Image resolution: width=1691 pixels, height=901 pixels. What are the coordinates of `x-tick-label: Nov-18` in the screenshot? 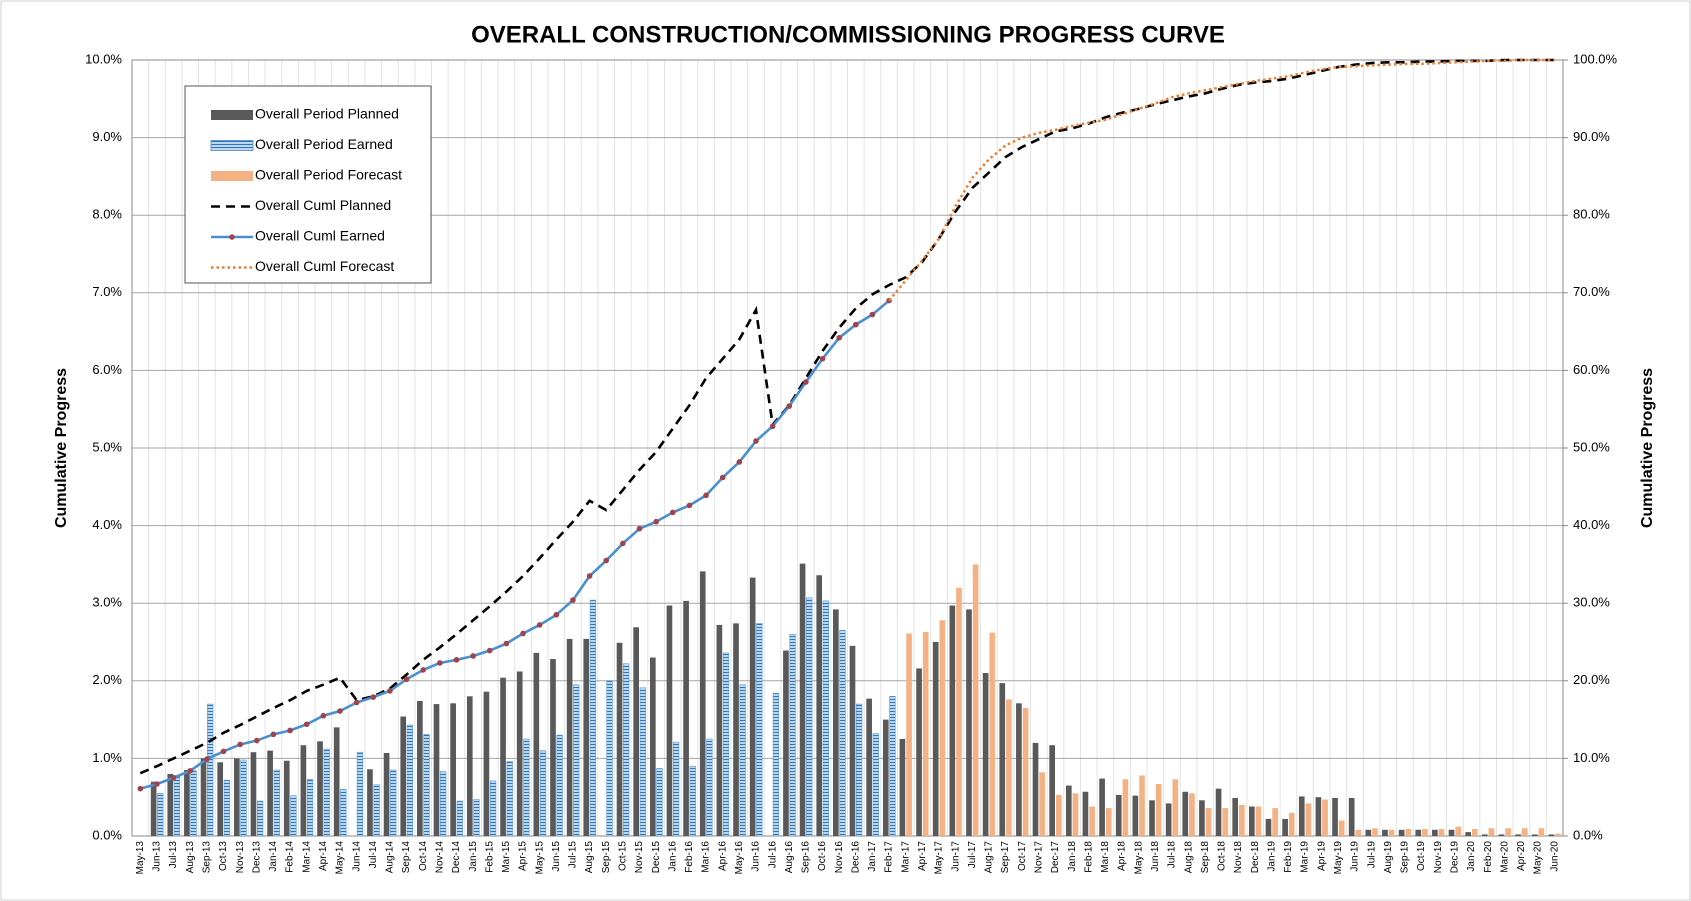 It's located at (1238, 857).